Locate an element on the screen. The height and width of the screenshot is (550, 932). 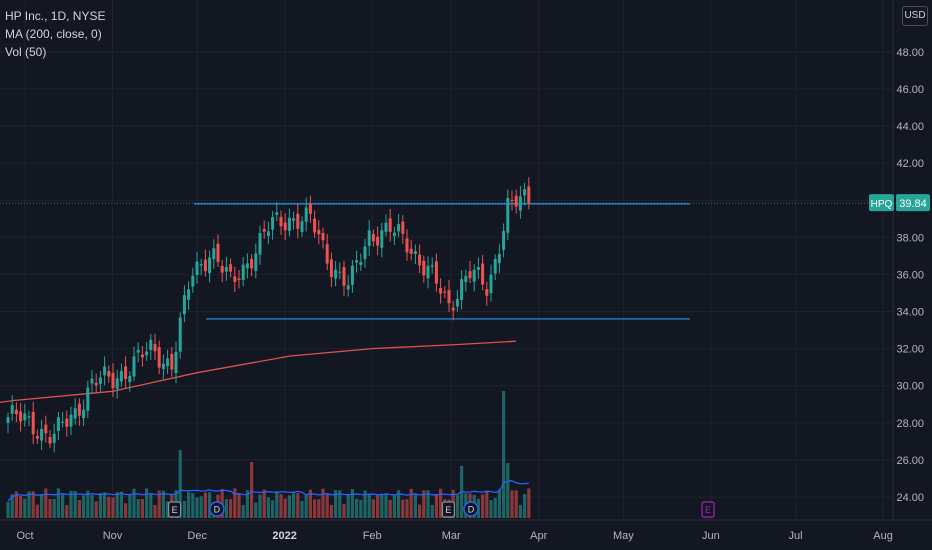
time-tick-label: Apr is located at coordinates (538, 536).